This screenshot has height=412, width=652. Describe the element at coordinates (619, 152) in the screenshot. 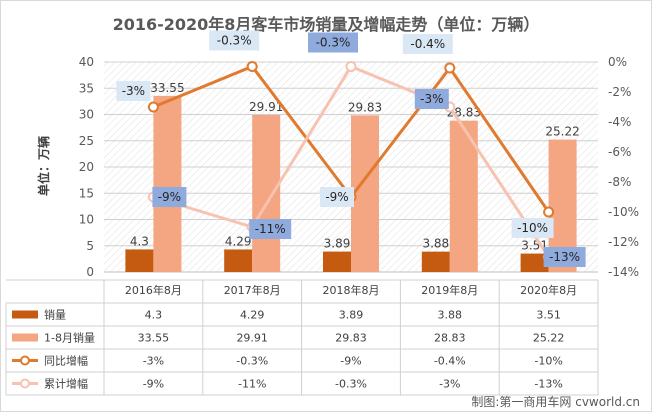

I see `y2-tick-label: -6%` at that location.